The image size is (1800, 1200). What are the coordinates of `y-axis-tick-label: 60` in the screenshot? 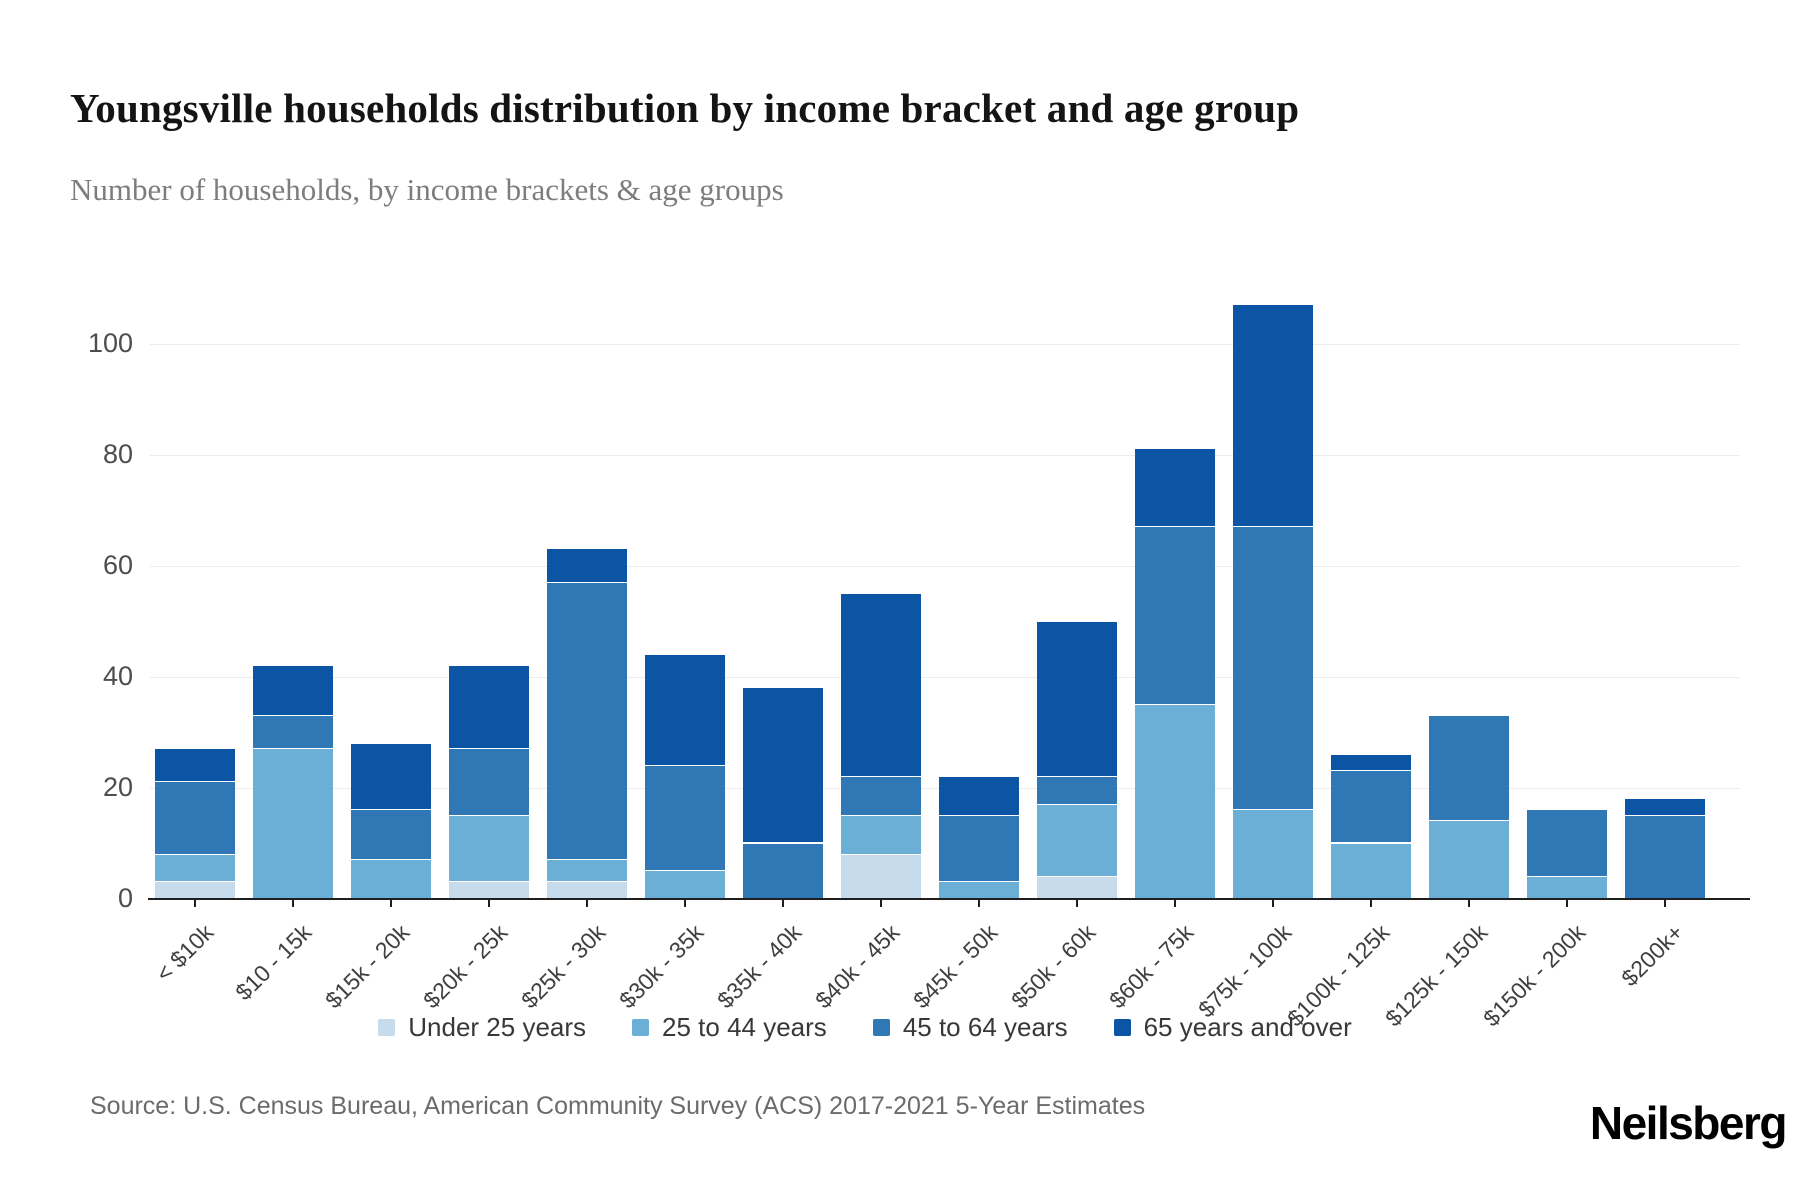 It's located at (117, 565).